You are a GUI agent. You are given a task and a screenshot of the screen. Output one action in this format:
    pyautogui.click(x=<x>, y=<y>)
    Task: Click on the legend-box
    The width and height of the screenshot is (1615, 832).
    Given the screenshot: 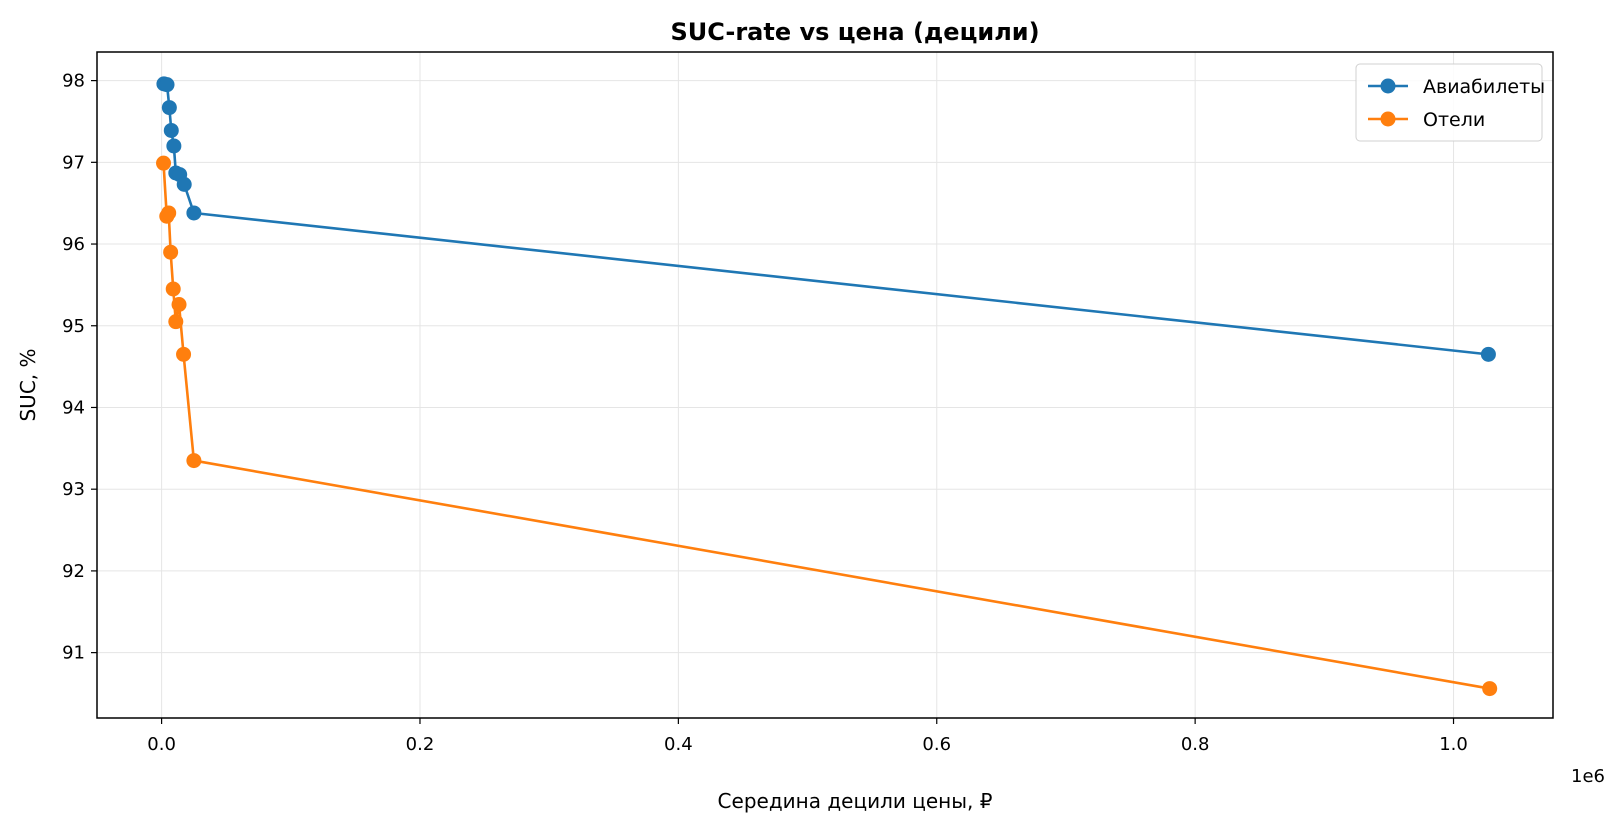 What is the action you would take?
    pyautogui.click(x=1449, y=102)
    